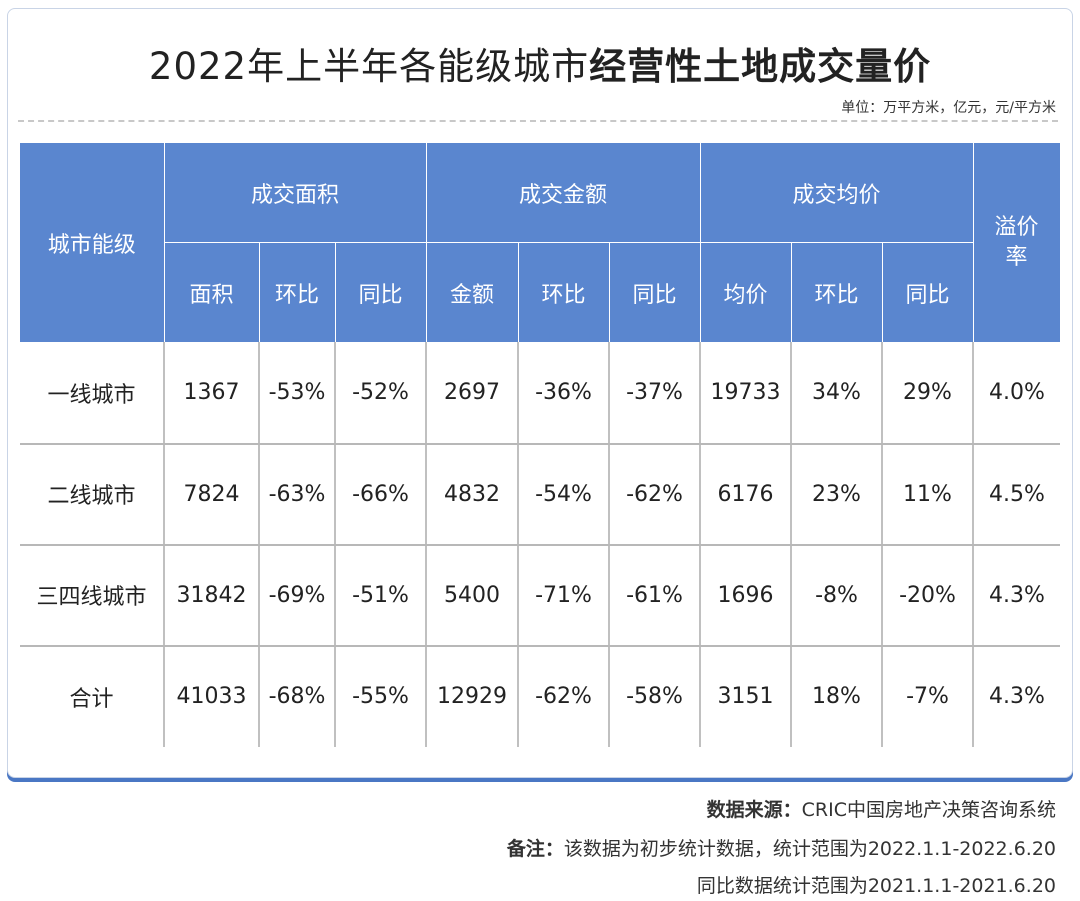 This screenshot has height=901, width=1080. What do you see at coordinates (295, 192) in the screenshot?
I see `header-area-group: 成交面积` at bounding box center [295, 192].